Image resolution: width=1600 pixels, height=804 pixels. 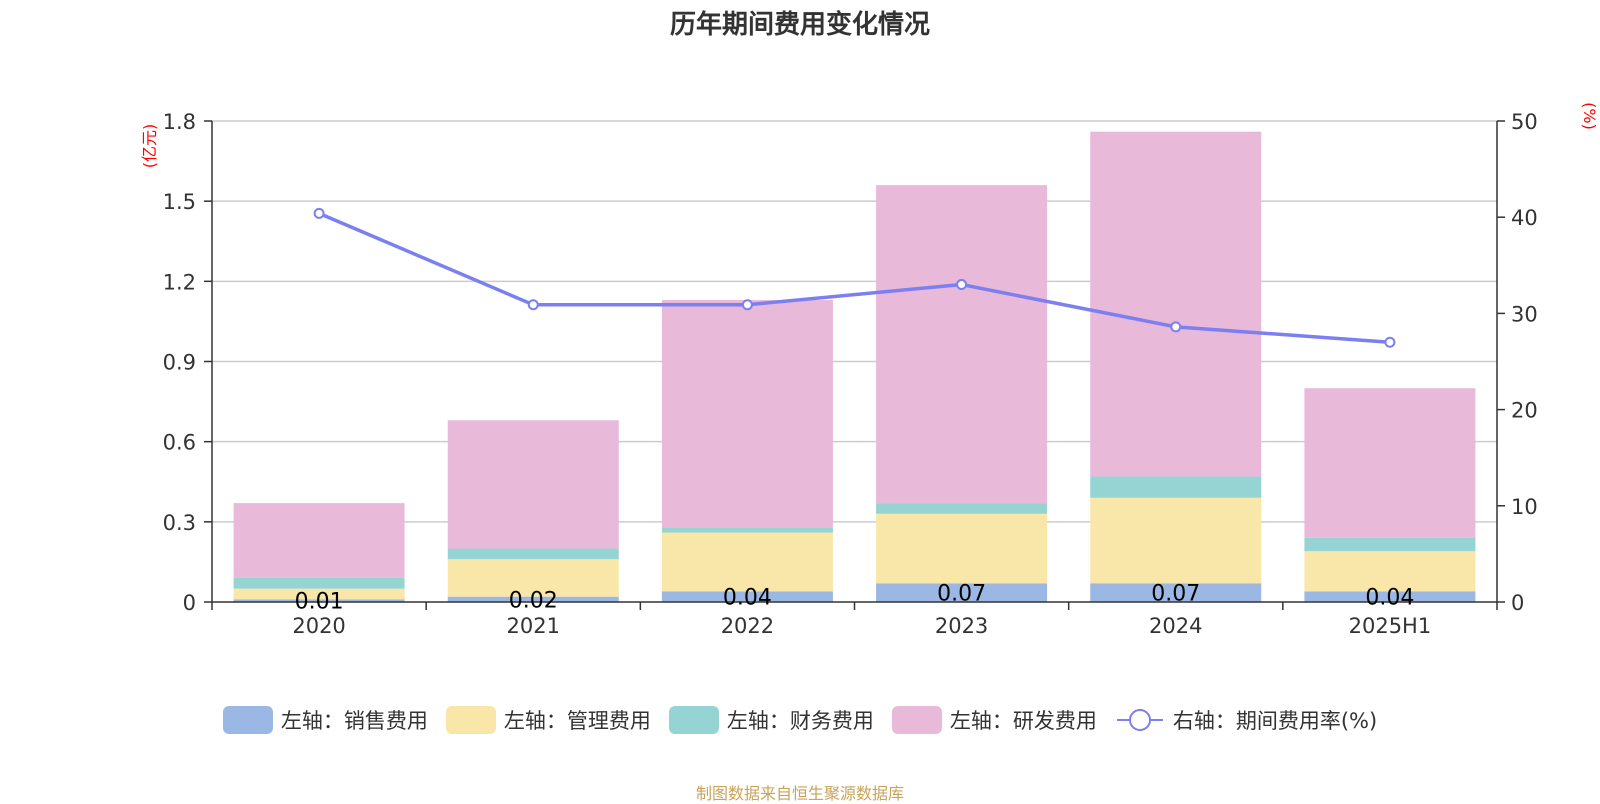 I want to click on legend: 左轴：销售费用 左轴：管理费用 左轴：财务费用 左轴：研发费用 右轴：期间费用率(%), so click(x=800, y=720).